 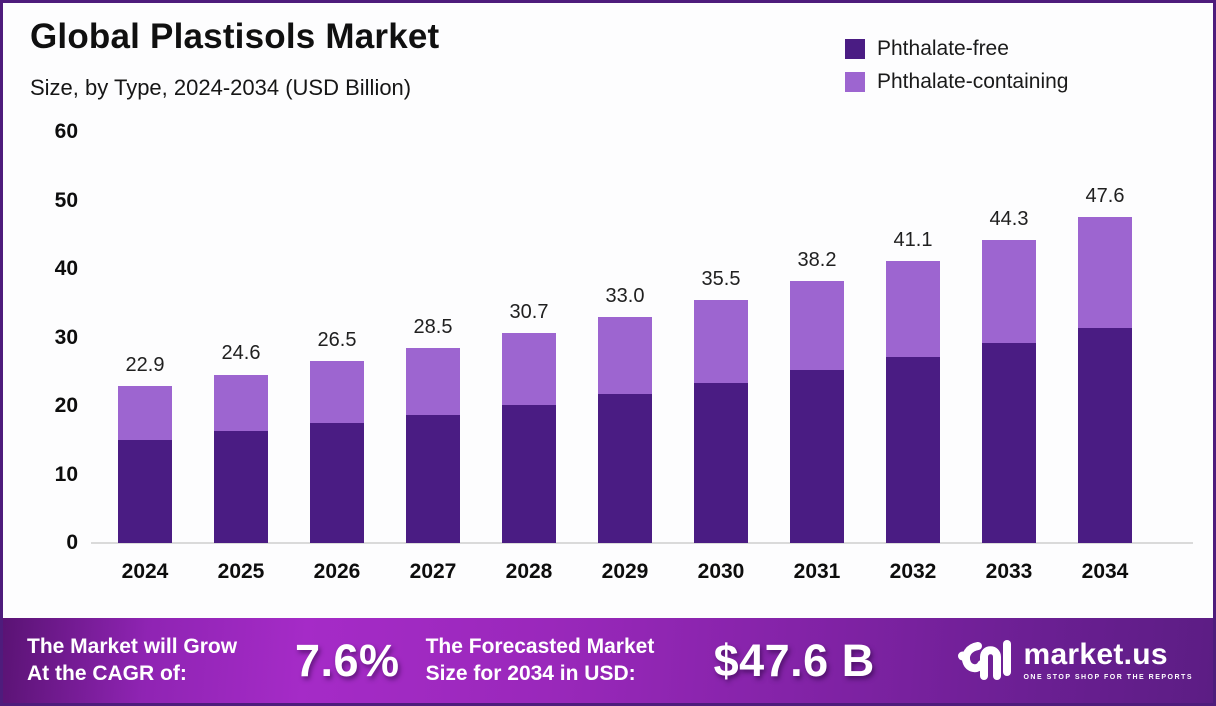 What do you see at coordinates (913, 571) in the screenshot?
I see `x-axis-label: 2032` at bounding box center [913, 571].